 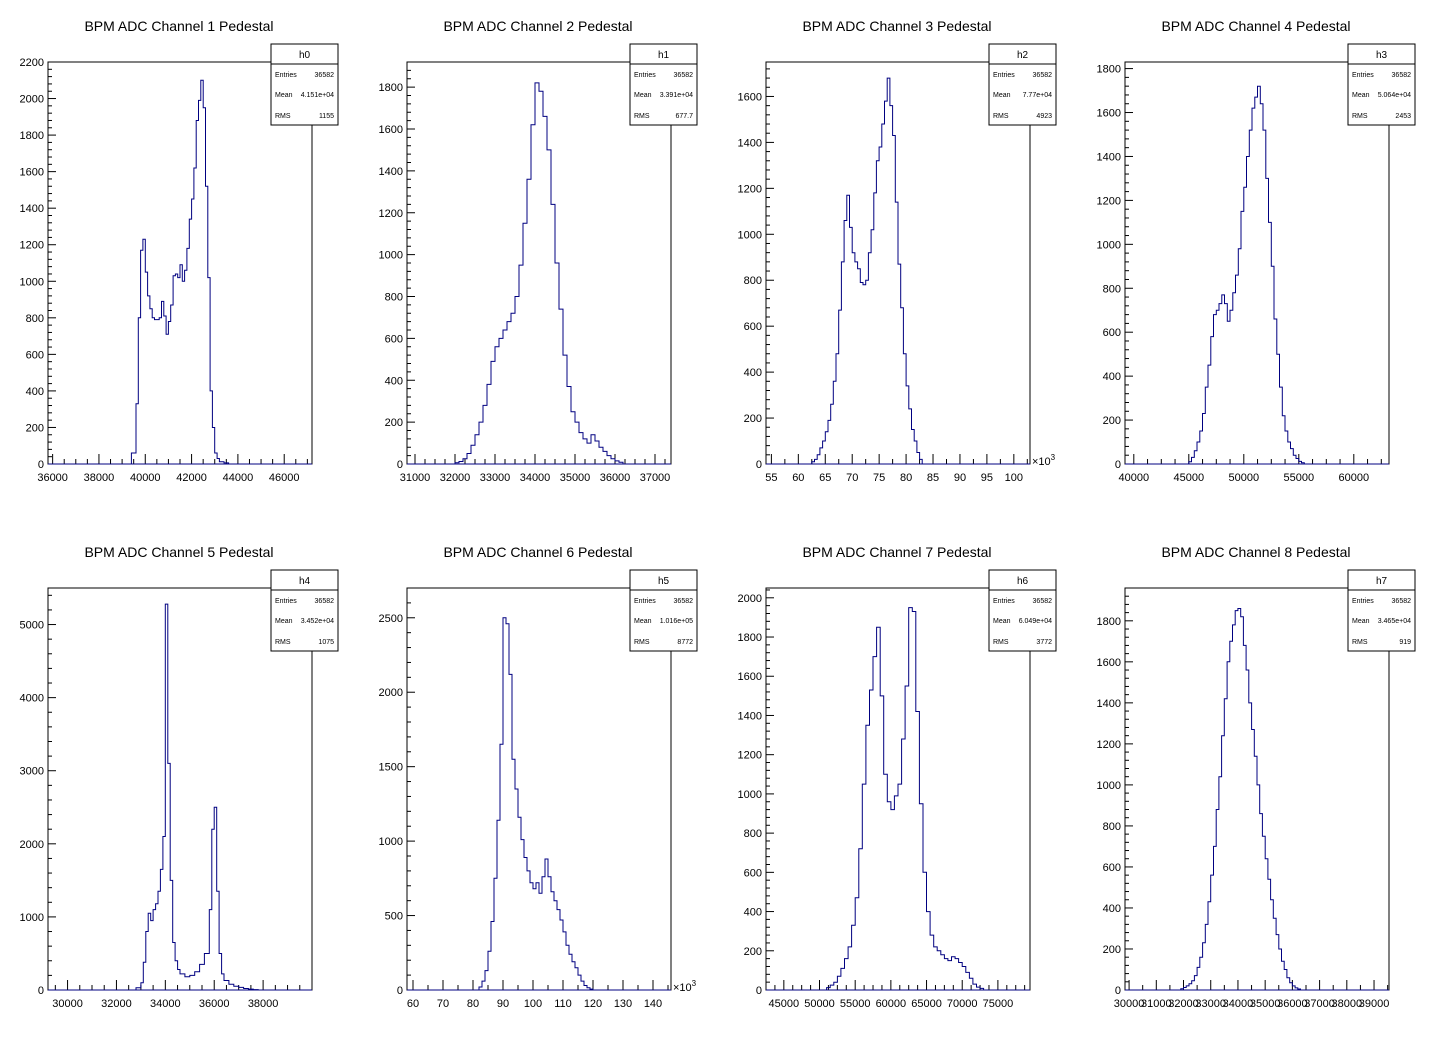 I want to click on x-tick-label: 70, so click(x=852, y=478).